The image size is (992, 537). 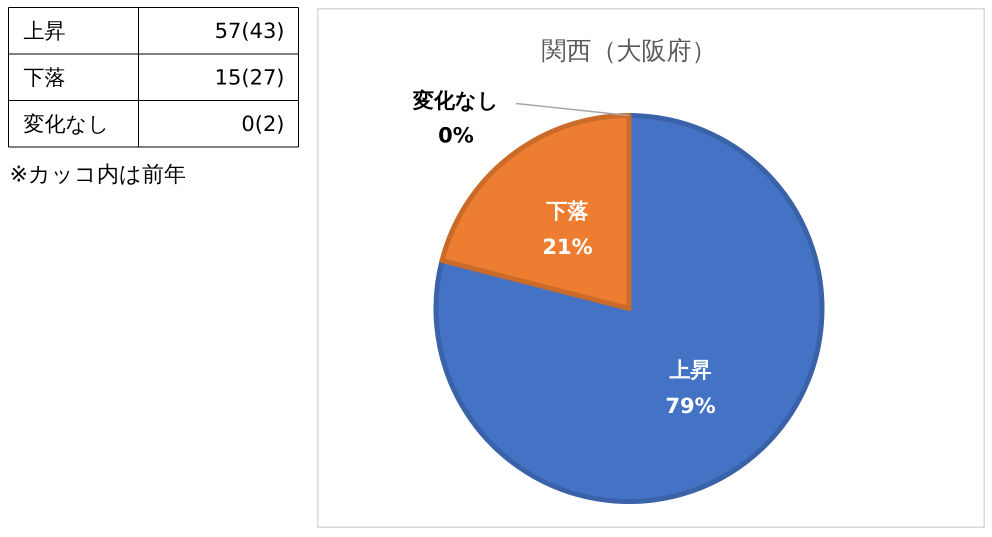 What do you see at coordinates (249, 30) in the screenshot?
I see `data-label: 57(43)` at bounding box center [249, 30].